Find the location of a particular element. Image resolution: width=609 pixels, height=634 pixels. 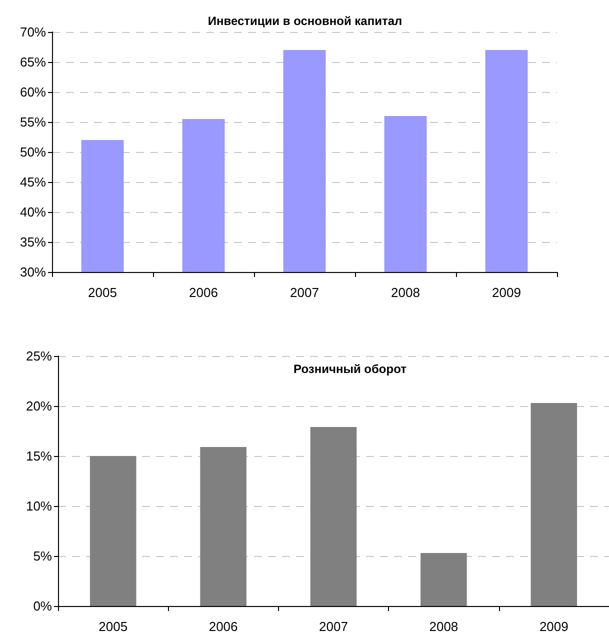

y-tick-label: 50% is located at coordinates (33, 152).